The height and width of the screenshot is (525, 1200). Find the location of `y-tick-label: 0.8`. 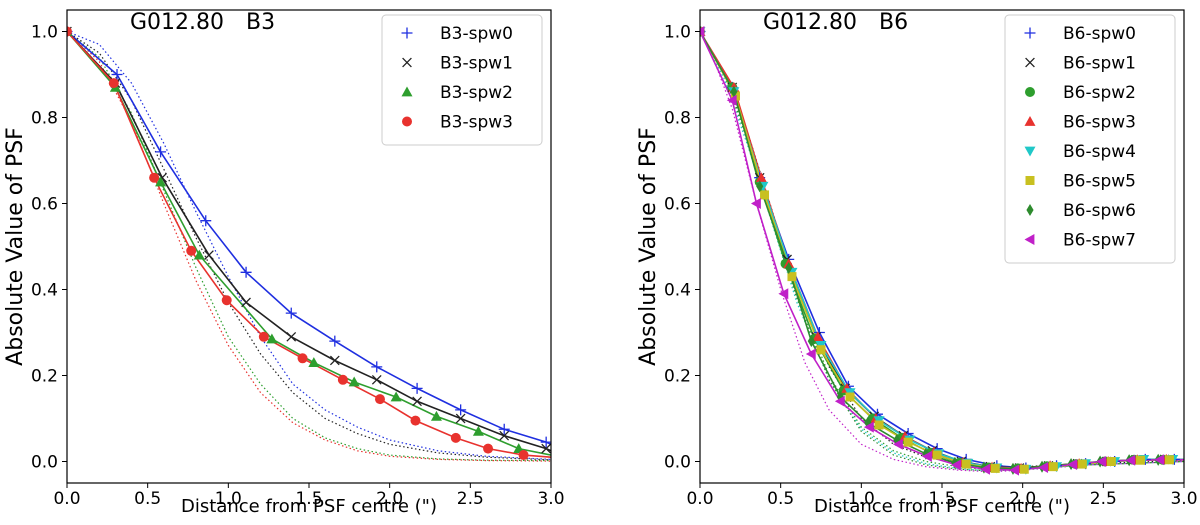

y-tick-label: 0.8 is located at coordinates (677, 119).